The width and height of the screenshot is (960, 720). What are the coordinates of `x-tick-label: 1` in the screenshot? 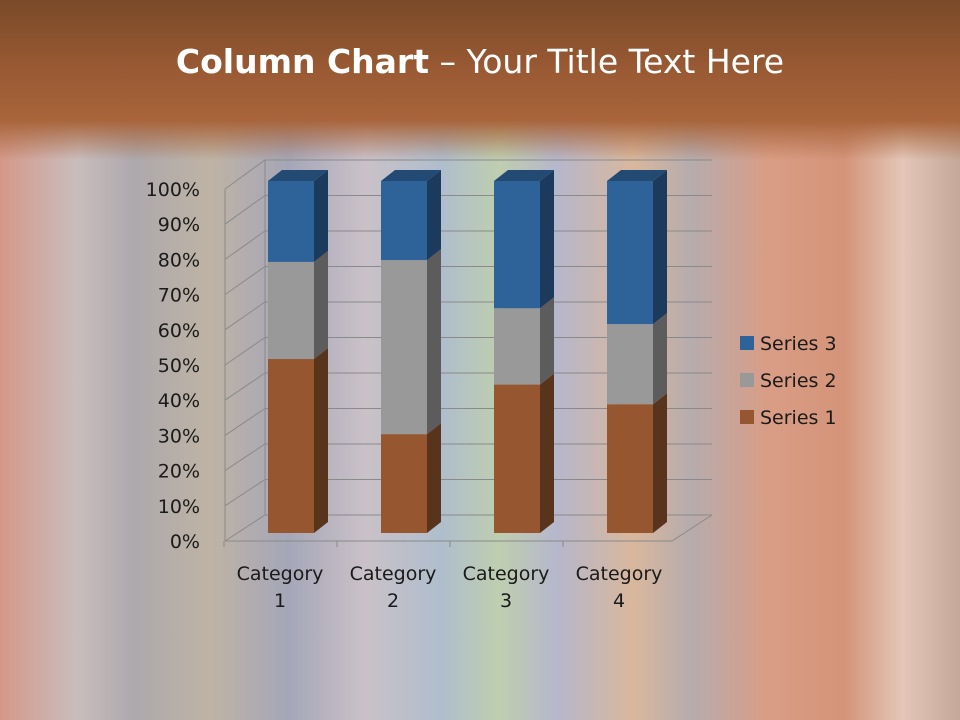 It's located at (280, 601).